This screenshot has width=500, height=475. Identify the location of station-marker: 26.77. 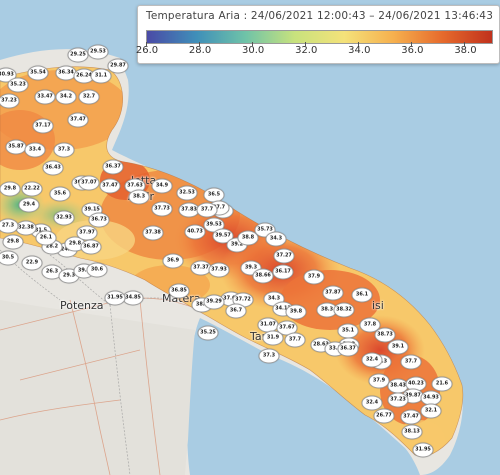
(384, 416).